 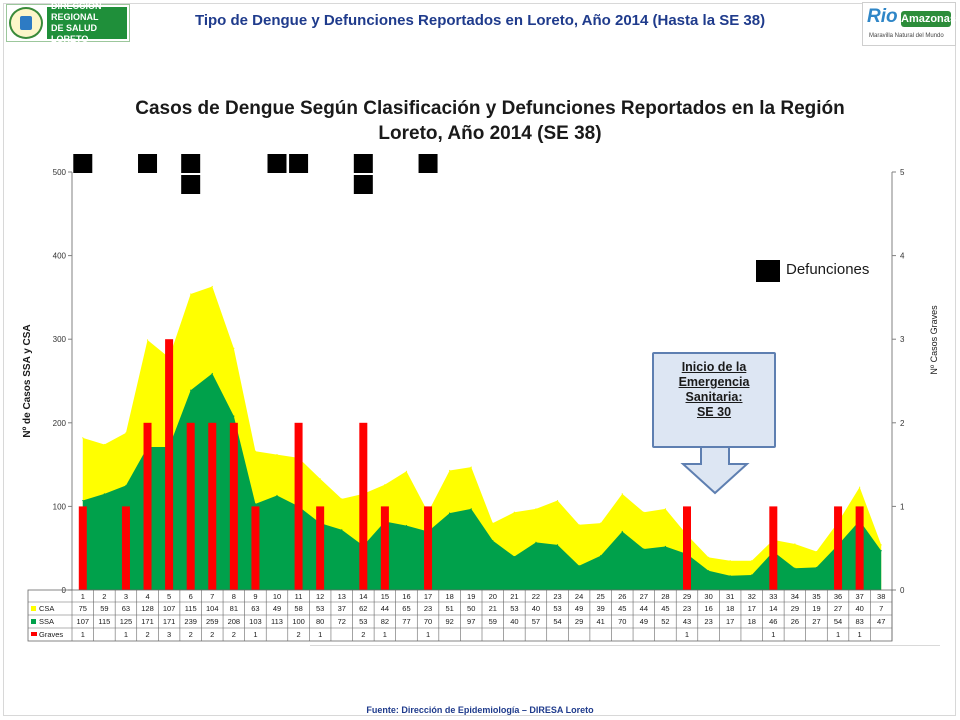 I want to click on table-row-label: SSA, so click(x=46, y=621).